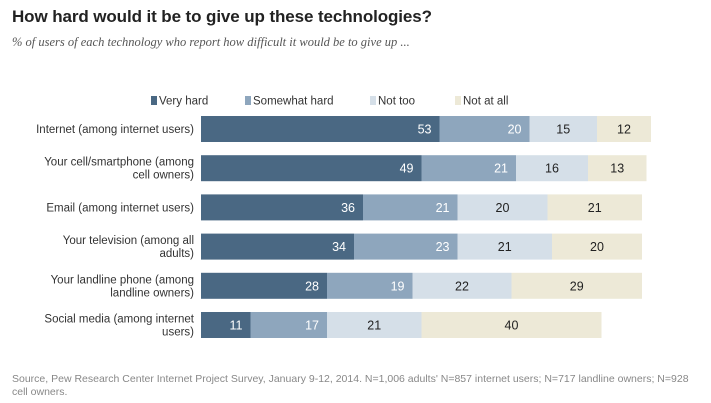 The image size is (711, 403). What do you see at coordinates (425, 130) in the screenshot?
I see `data-label-very-hard-1: 53` at bounding box center [425, 130].